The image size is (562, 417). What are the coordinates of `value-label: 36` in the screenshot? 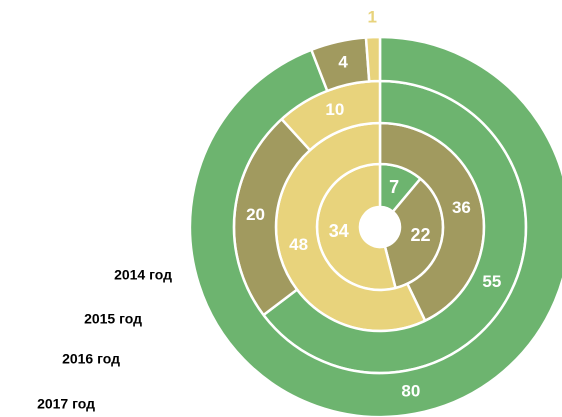 It's located at (461, 207).